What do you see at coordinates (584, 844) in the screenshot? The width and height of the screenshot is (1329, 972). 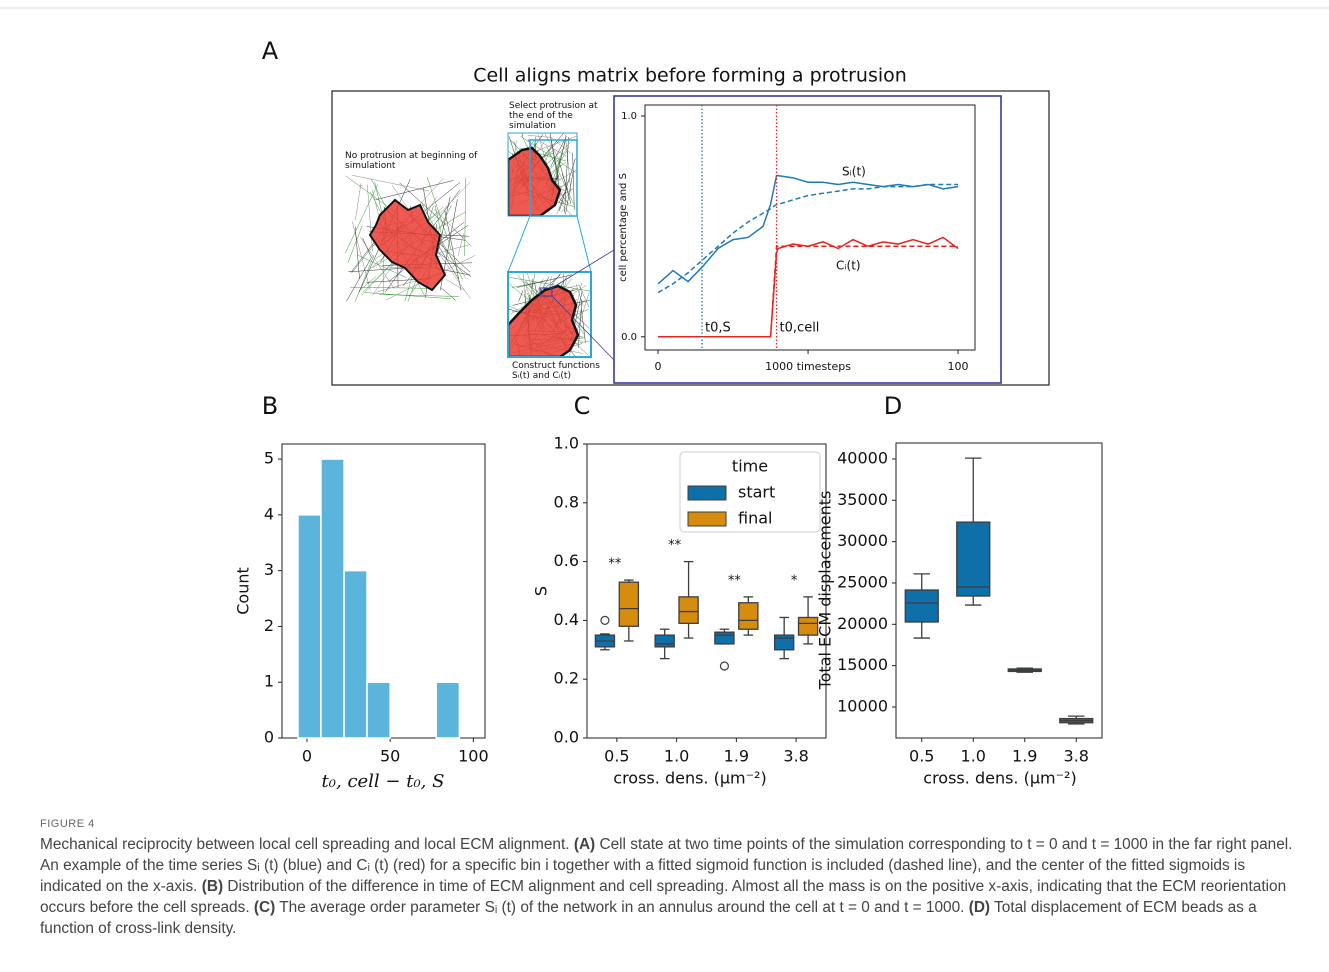 I see `caption-segment: (A)` at bounding box center [584, 844].